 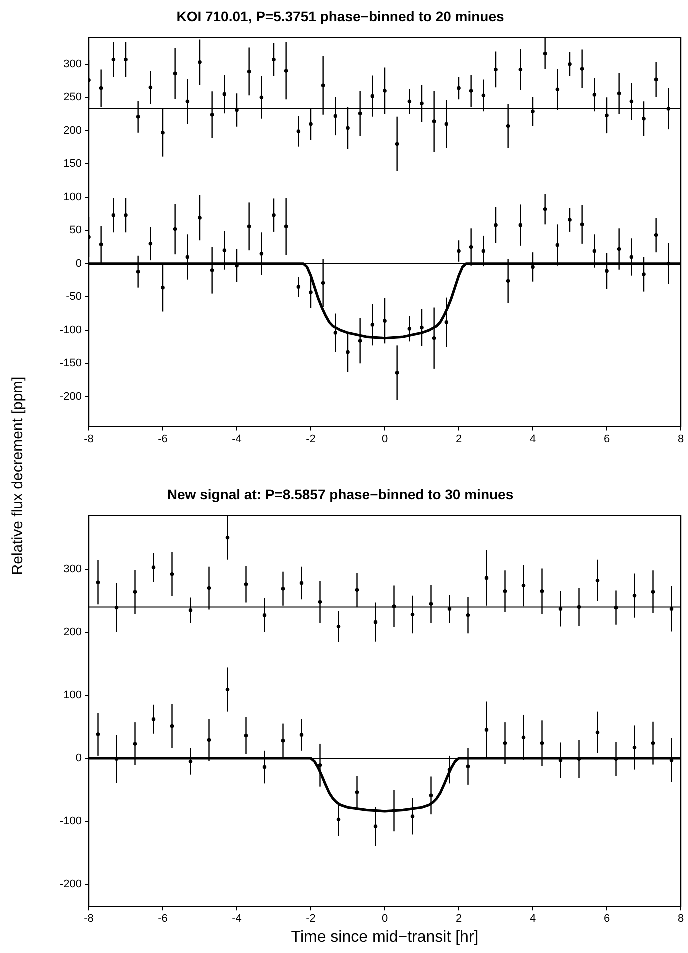 What do you see at coordinates (340, 494) in the screenshot?
I see `chart-title: New signal at: P=8.5857 phase−binned to 30 minues` at bounding box center [340, 494].